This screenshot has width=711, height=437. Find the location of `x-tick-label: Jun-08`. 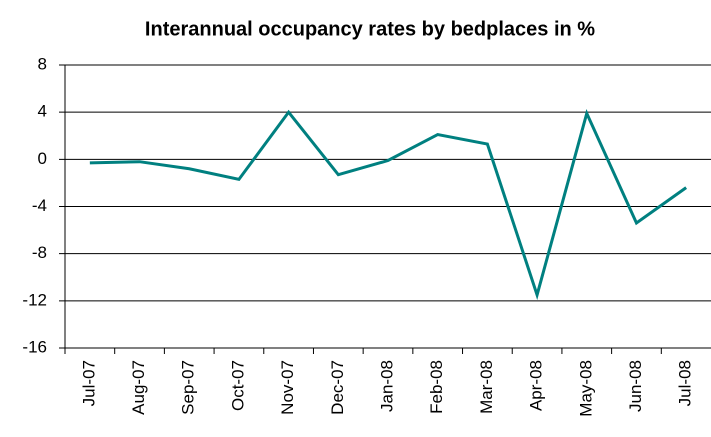

x-tick-label: Jun-08 is located at coordinates (635, 386).